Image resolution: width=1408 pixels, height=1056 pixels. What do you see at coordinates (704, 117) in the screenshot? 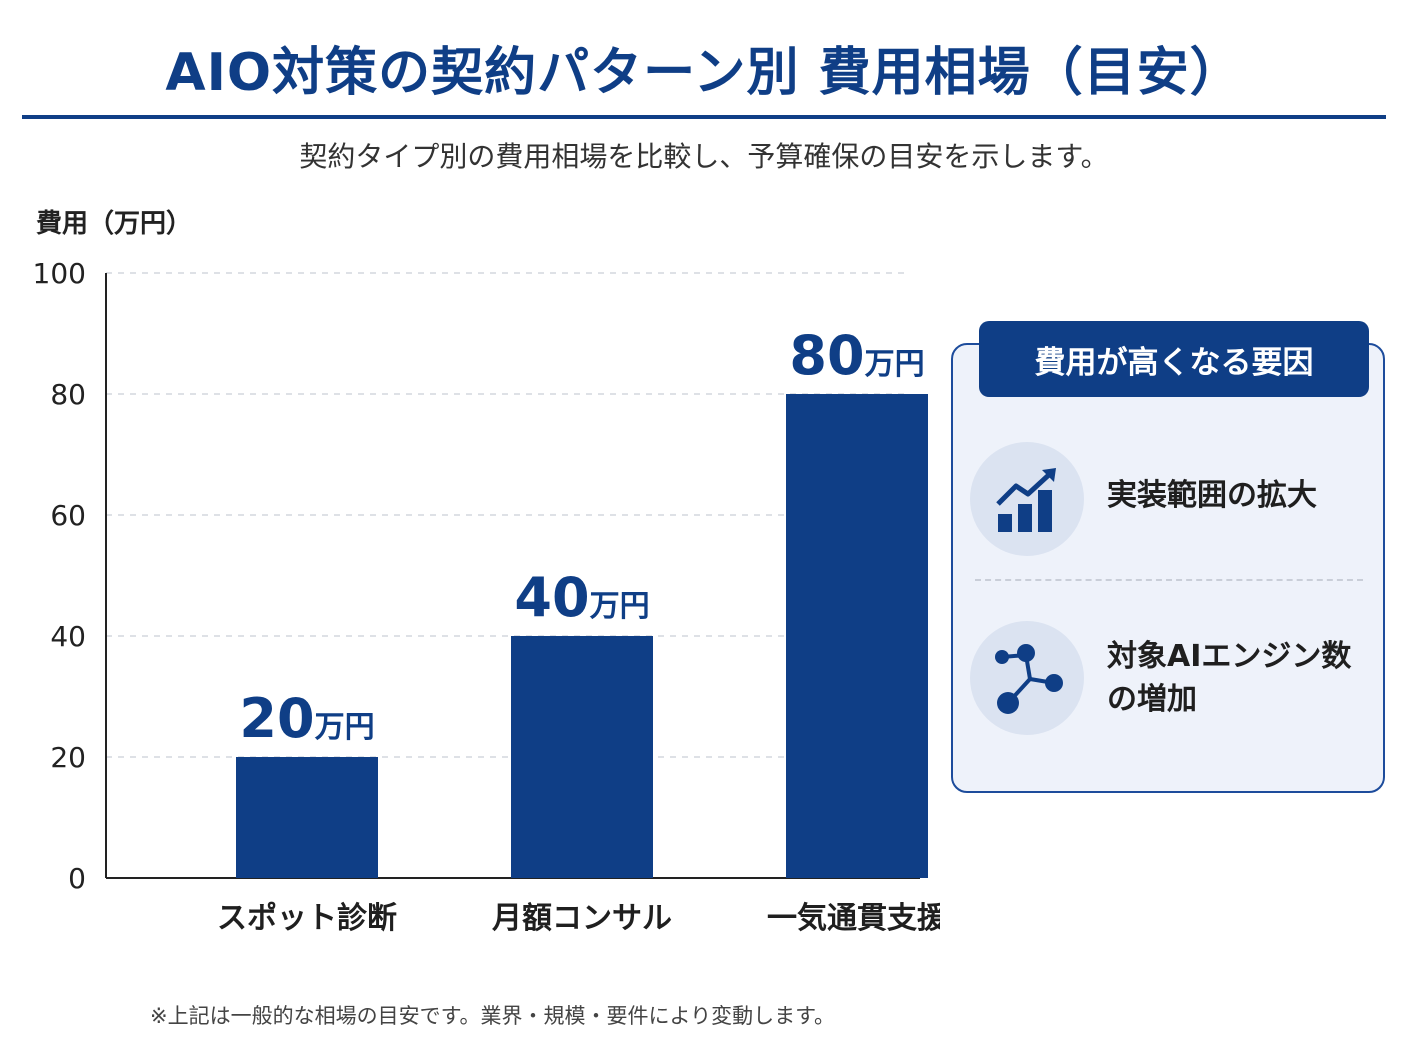
I see `title-rule` at bounding box center [704, 117].